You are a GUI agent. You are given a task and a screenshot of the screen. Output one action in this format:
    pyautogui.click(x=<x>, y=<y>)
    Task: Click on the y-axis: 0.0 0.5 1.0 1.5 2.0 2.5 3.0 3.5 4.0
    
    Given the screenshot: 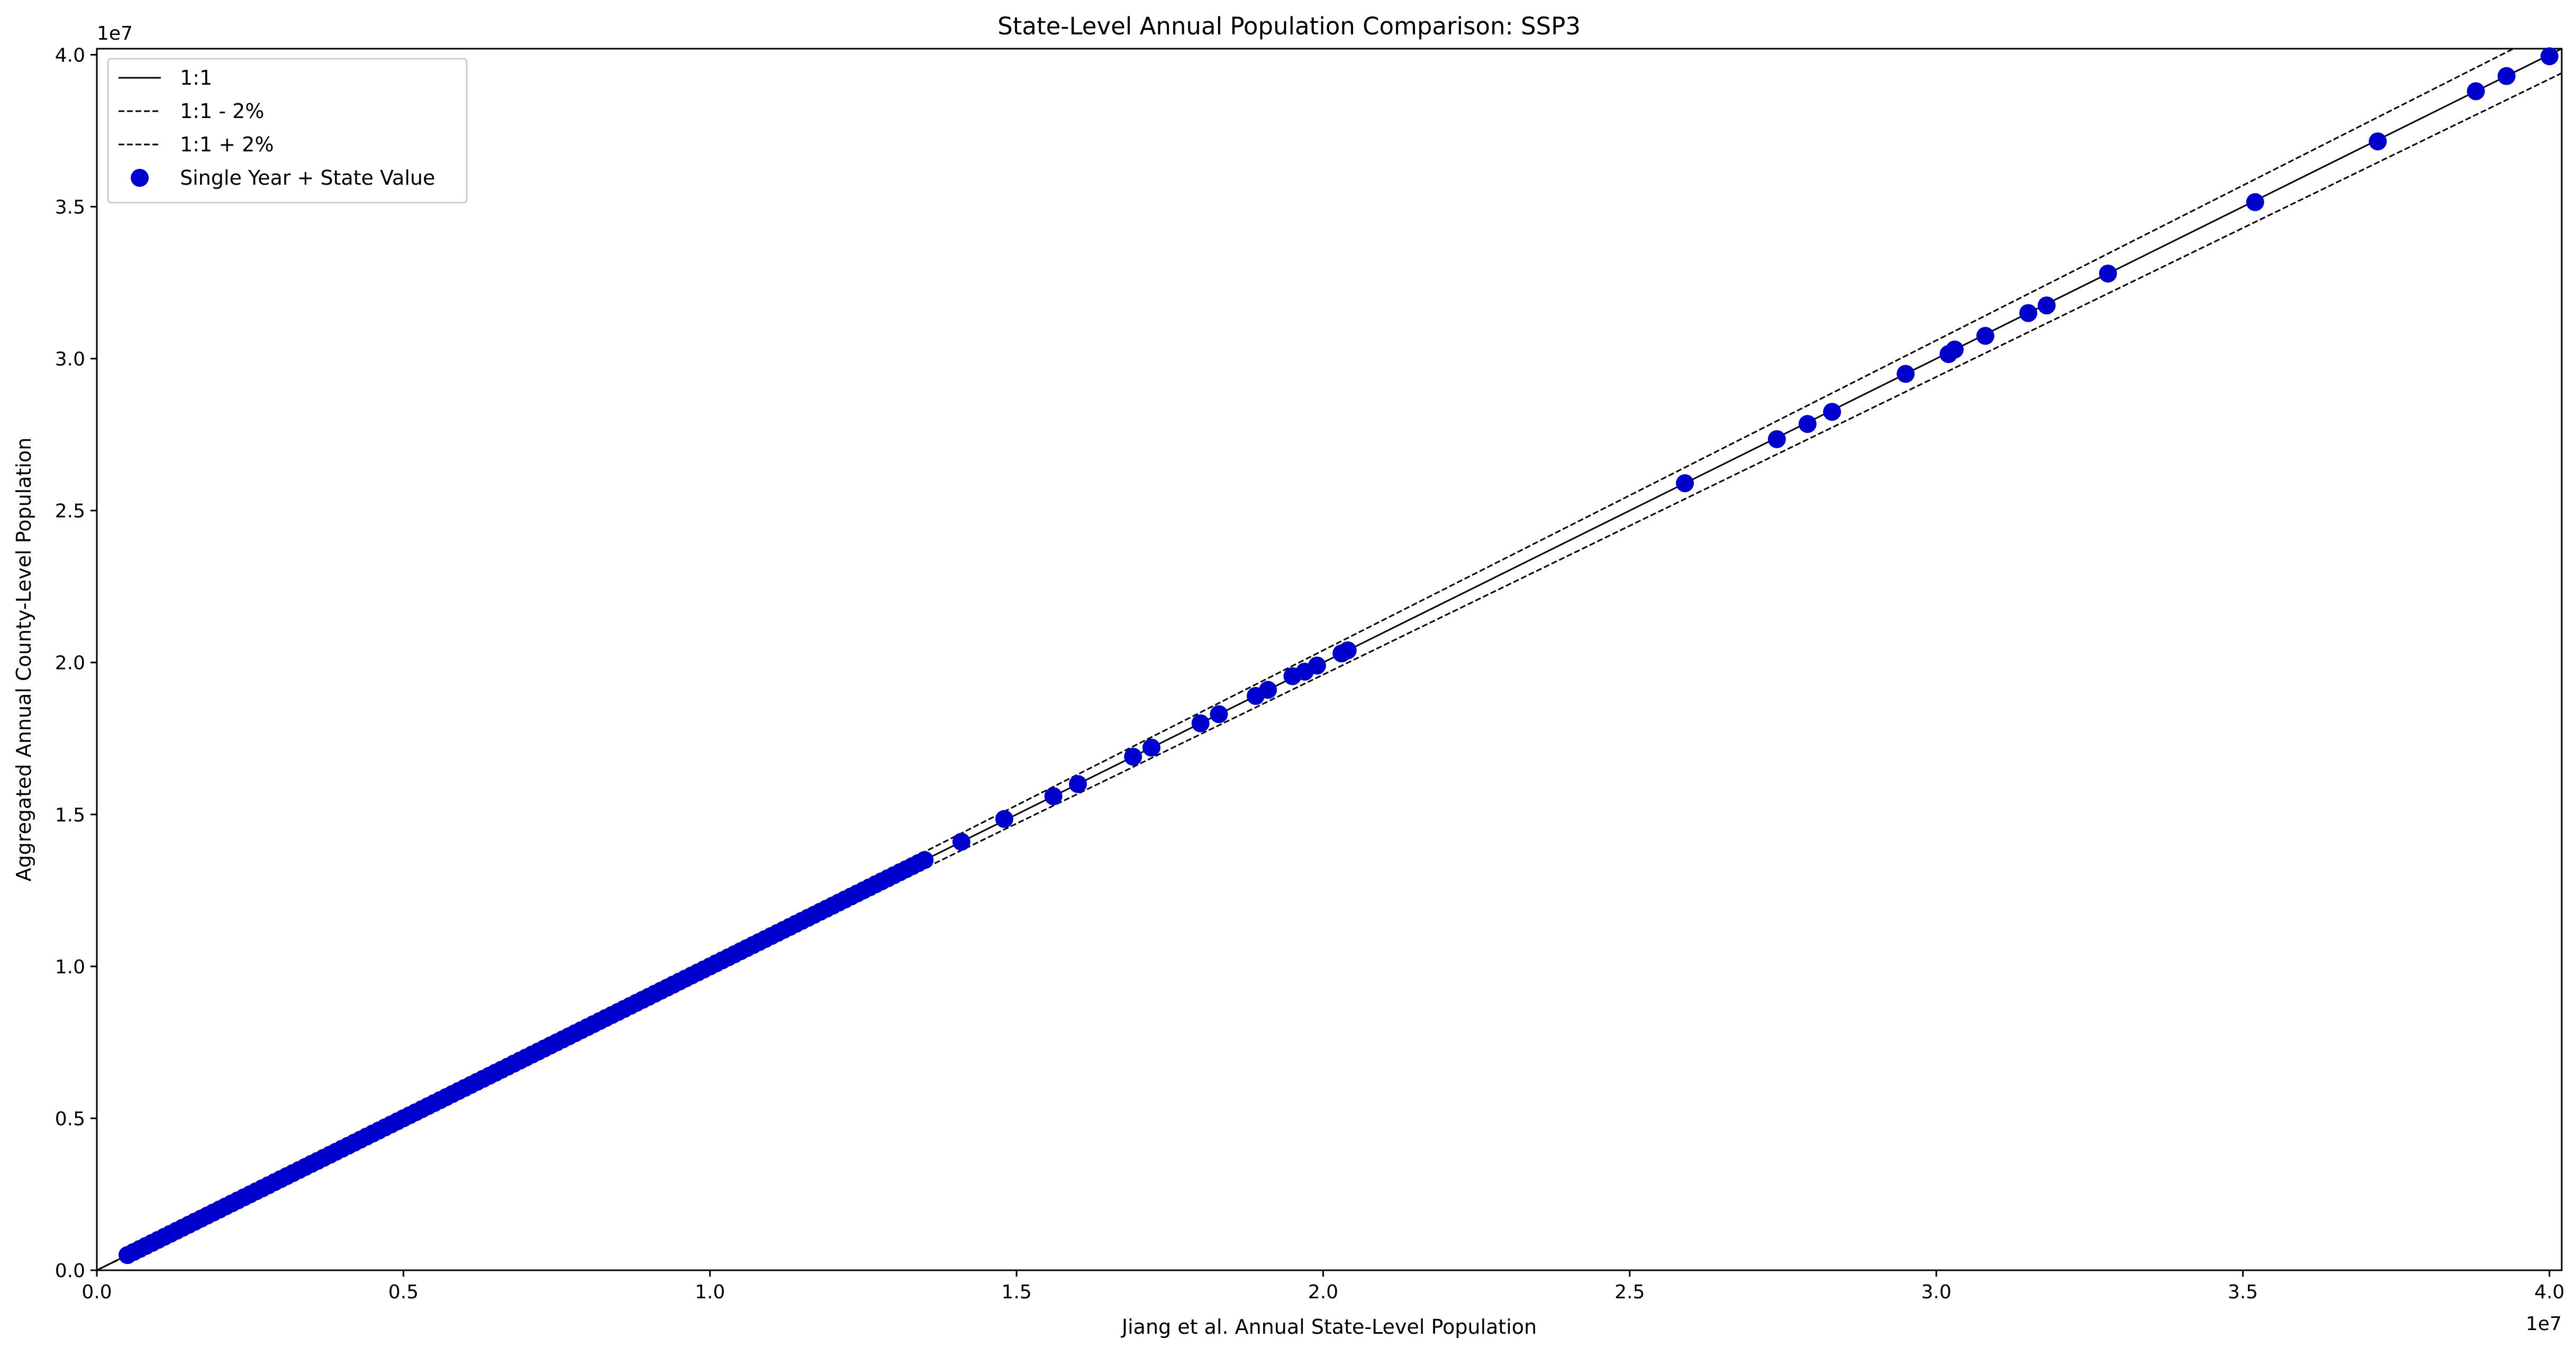 What is the action you would take?
    pyautogui.click(x=76, y=663)
    